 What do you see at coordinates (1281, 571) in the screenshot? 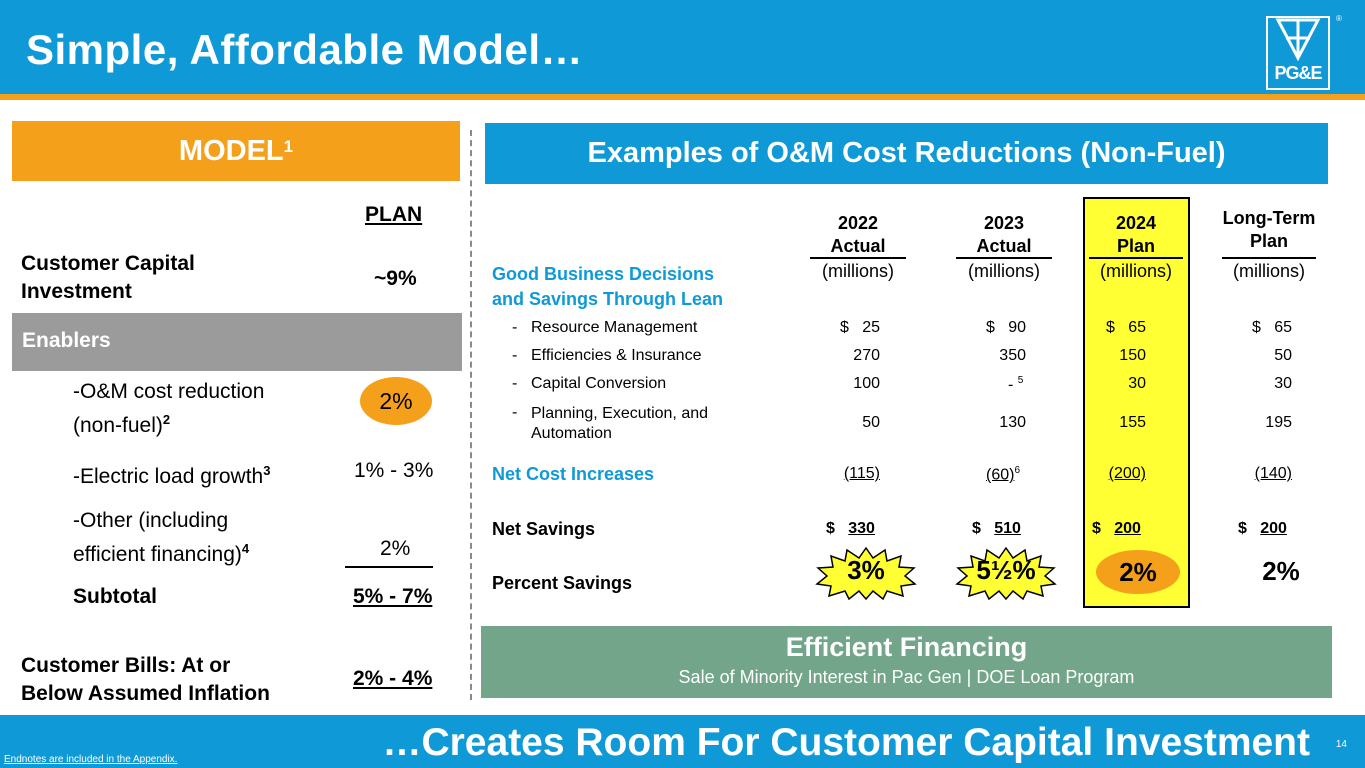
I see `percent-long-term: 2%` at bounding box center [1281, 571].